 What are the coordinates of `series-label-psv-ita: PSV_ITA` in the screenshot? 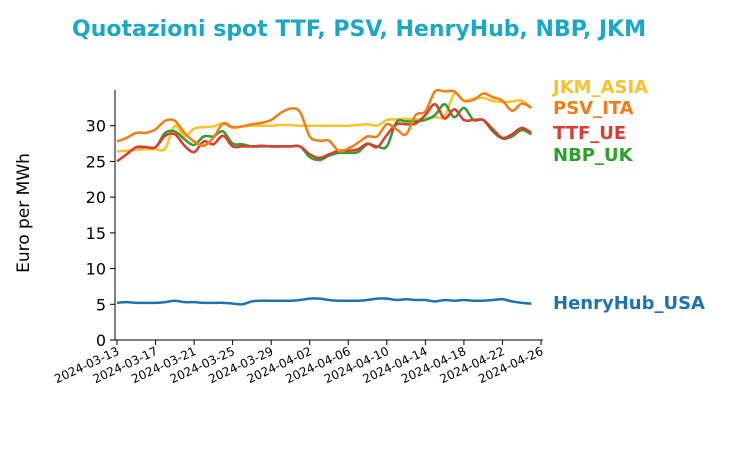 It's located at (593, 108).